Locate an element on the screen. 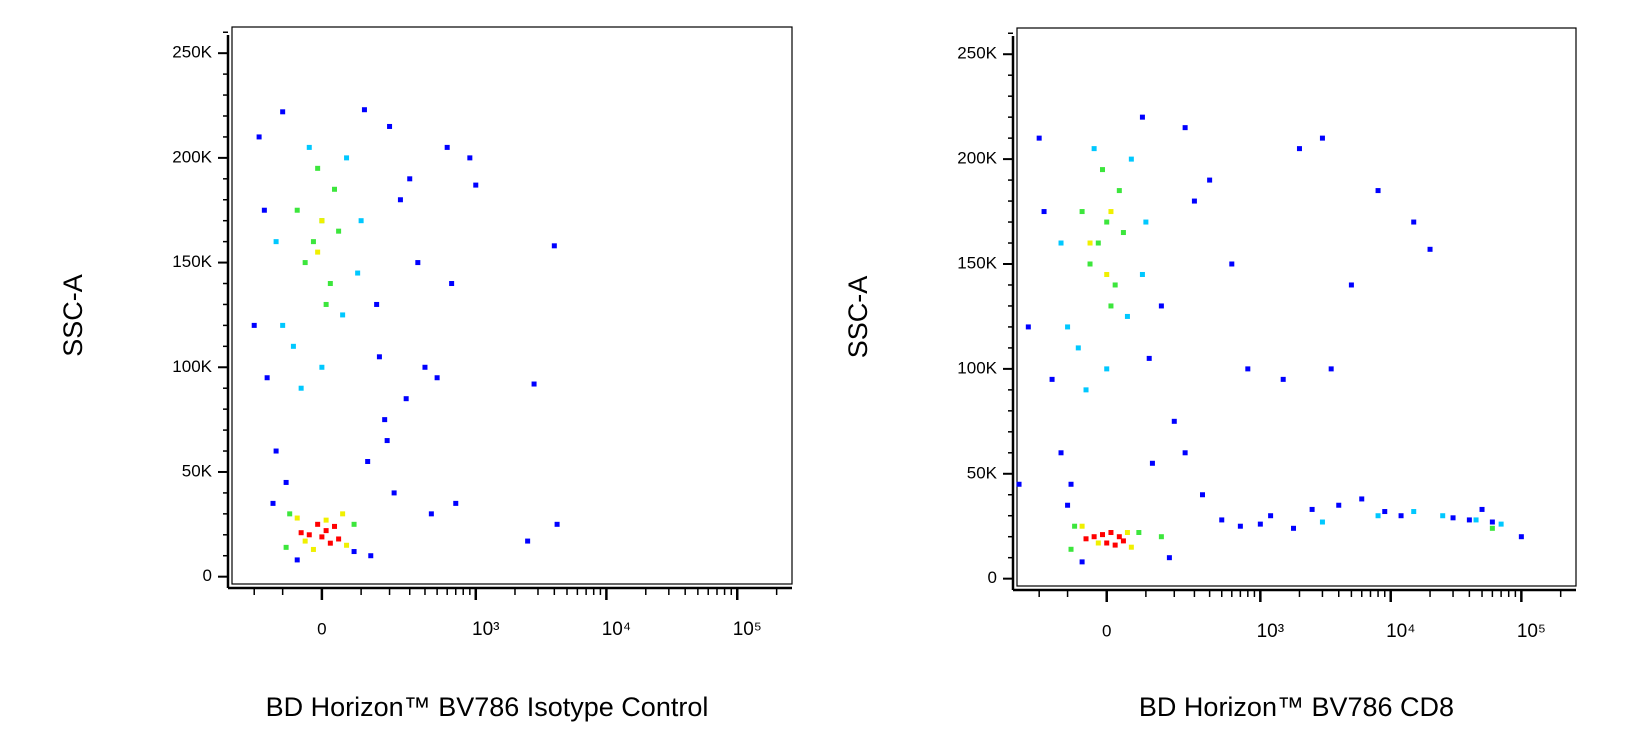  y-axis-label: SSC-A is located at coordinates (858, 317).